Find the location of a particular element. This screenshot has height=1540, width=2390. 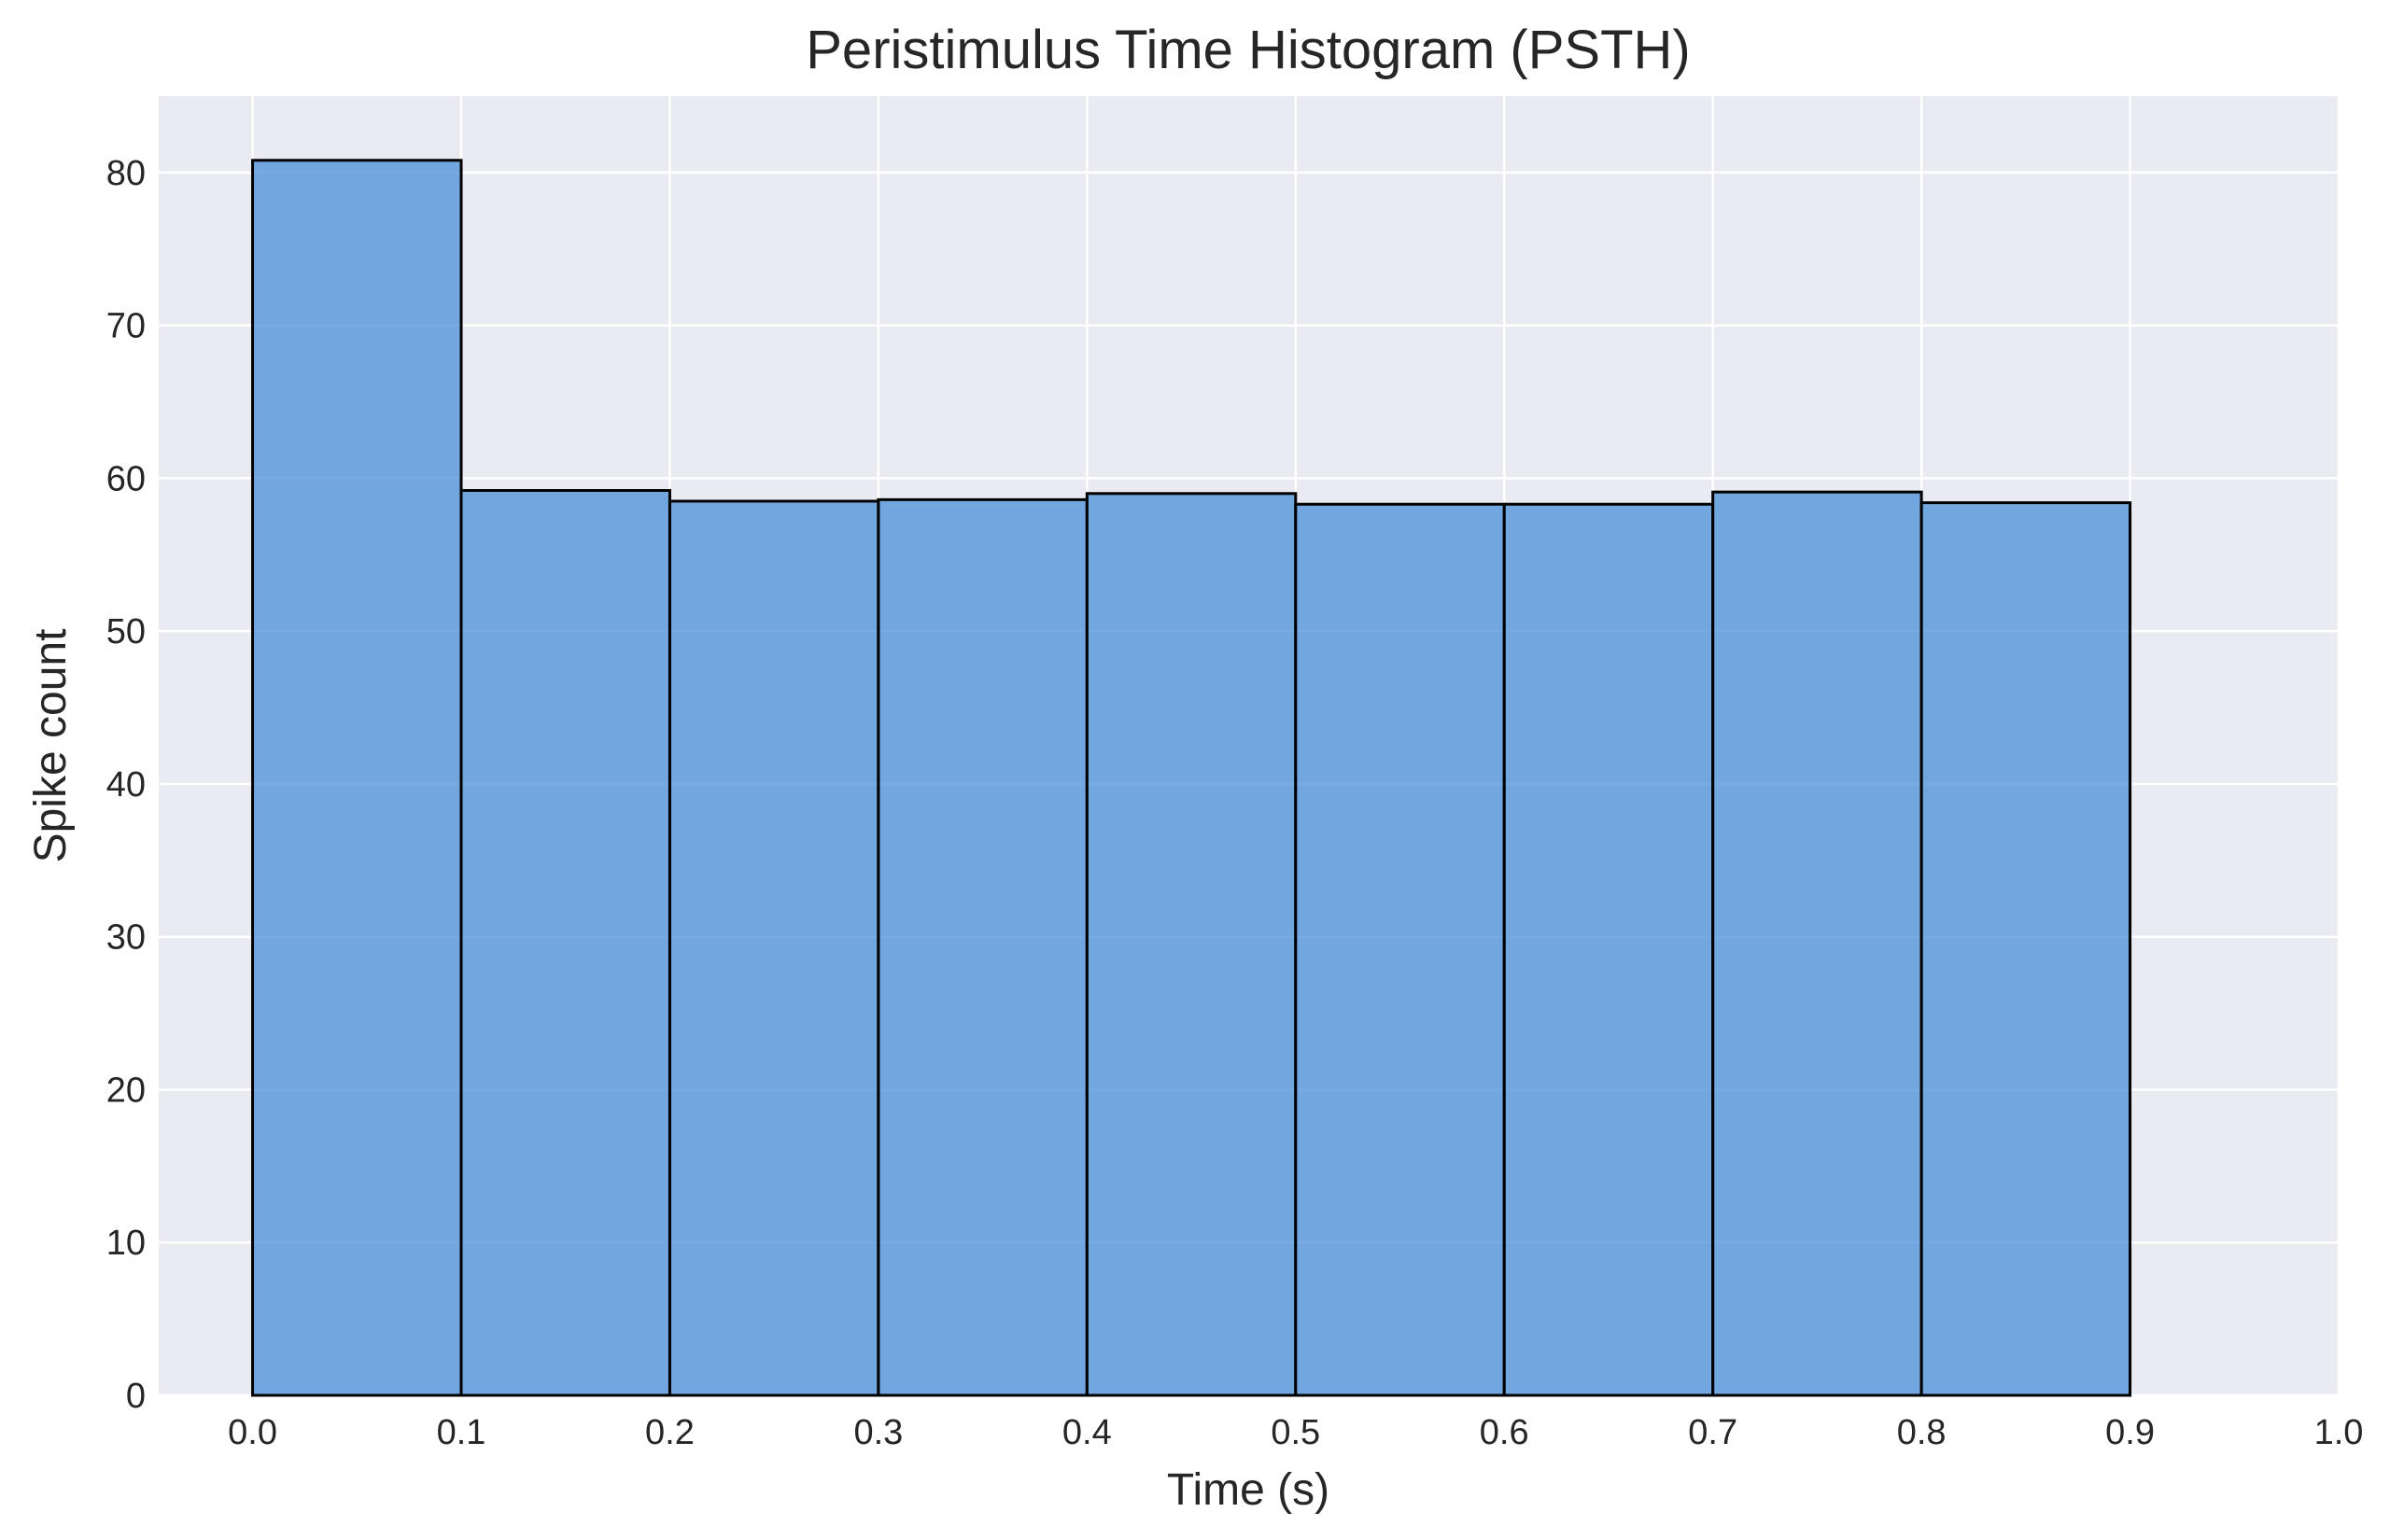

y-tick-label: 80 is located at coordinates (126, 173).